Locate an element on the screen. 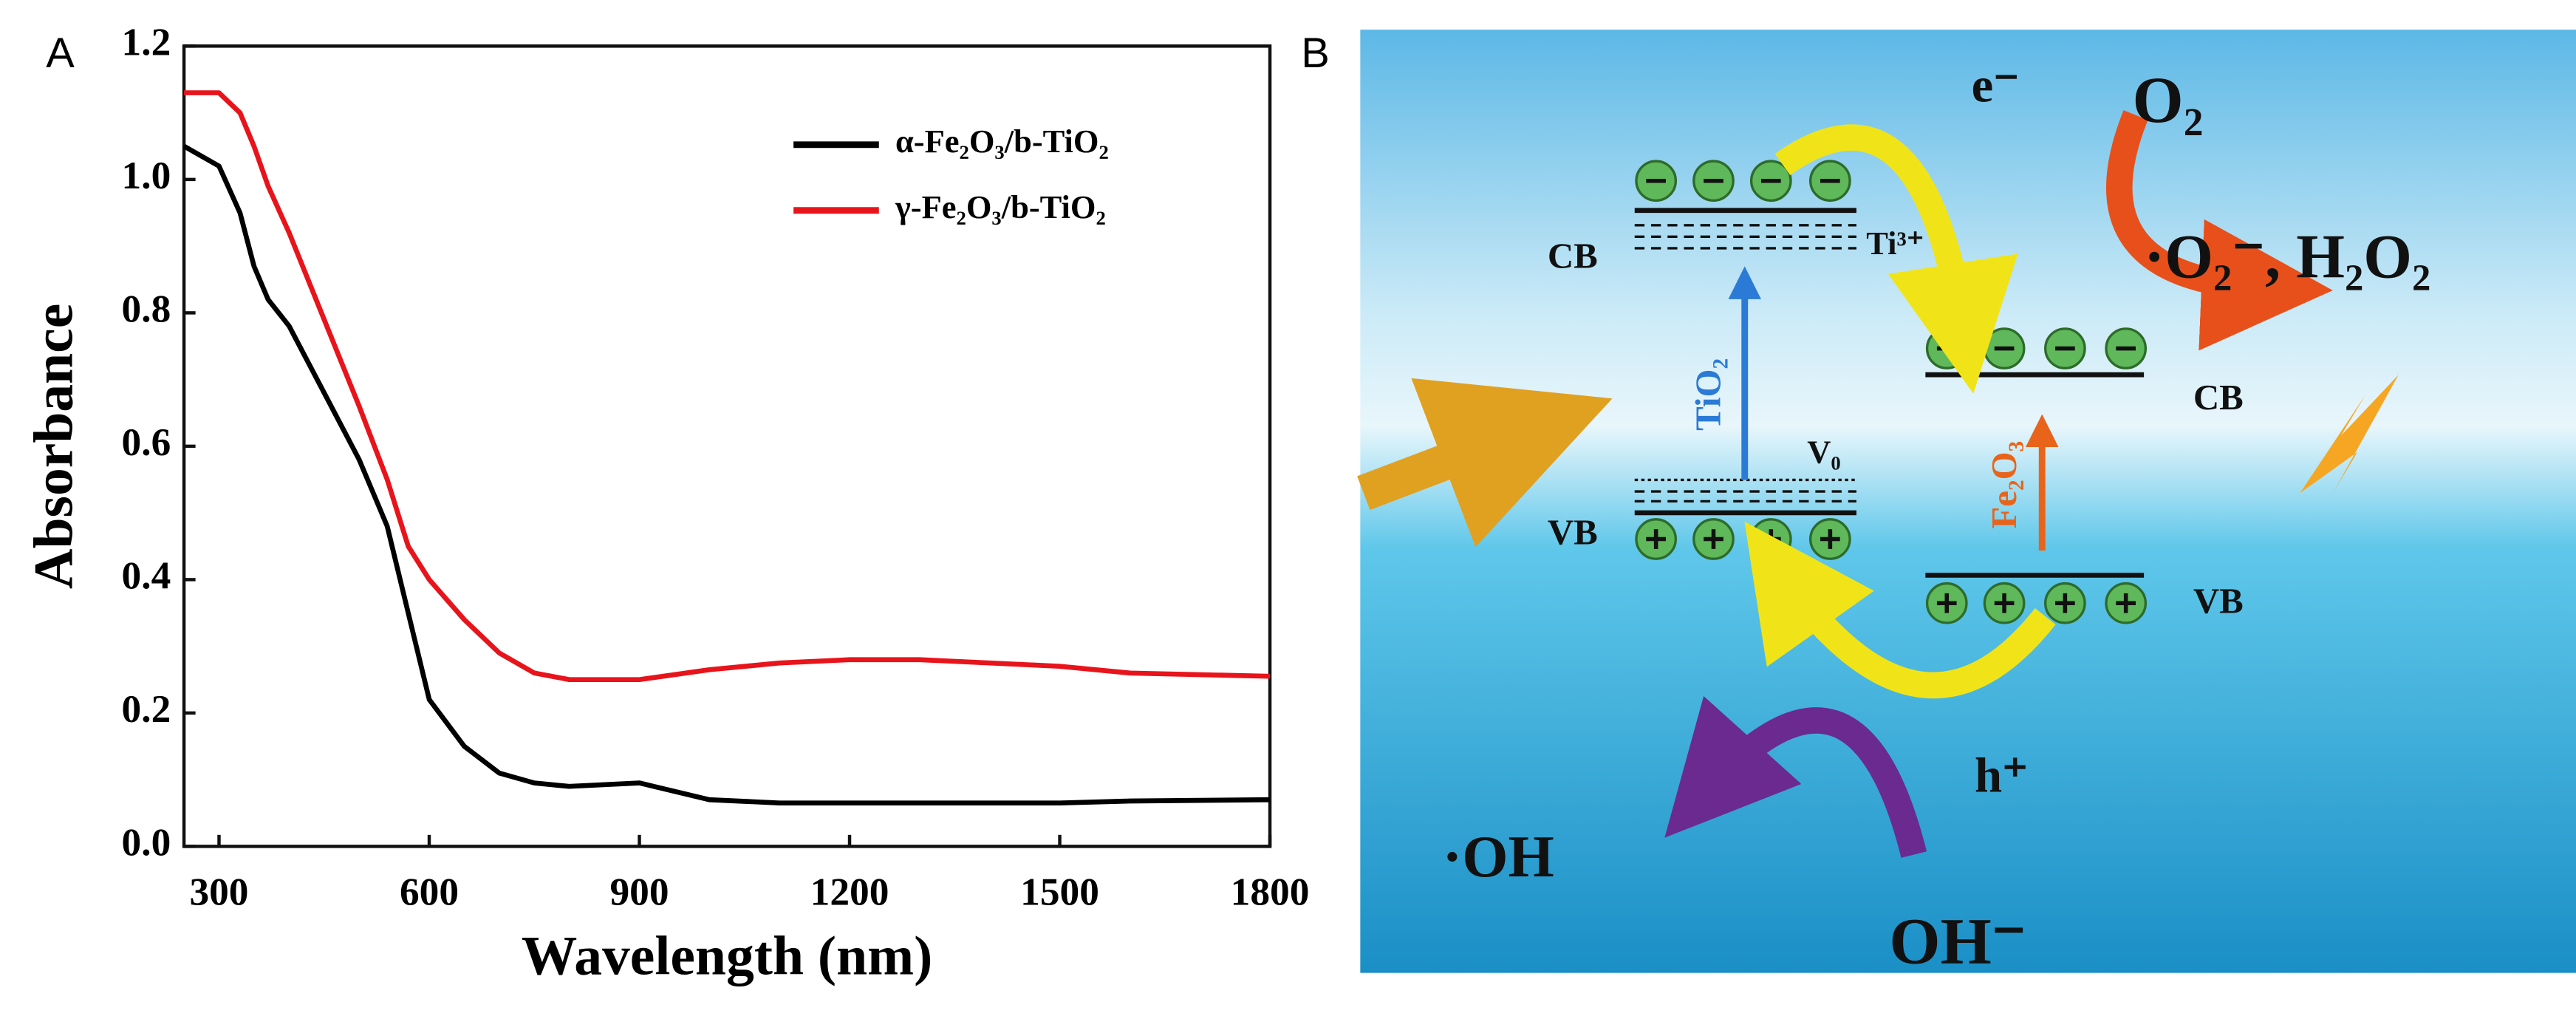  label: TiO₂ is located at coordinates (1707, 395).